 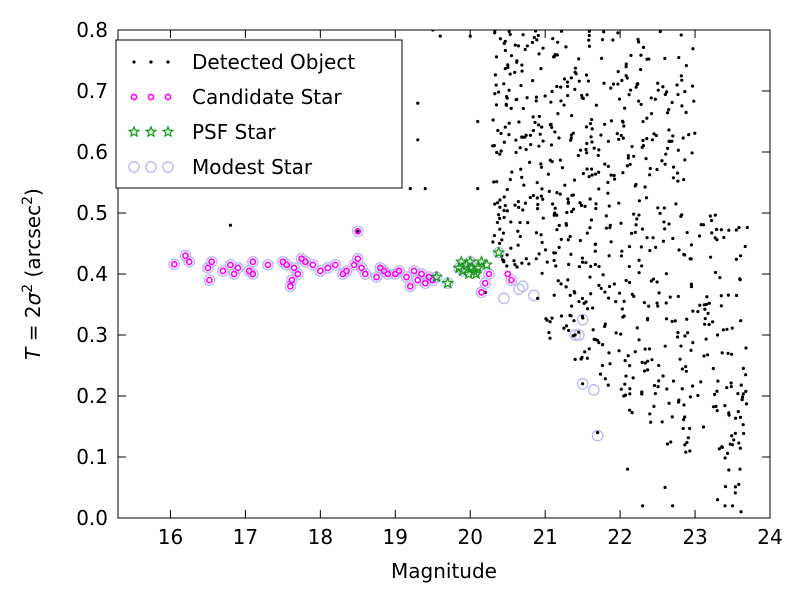 What do you see at coordinates (28, 200) in the screenshot?
I see `y-axis-label-part: 2` at bounding box center [28, 200].